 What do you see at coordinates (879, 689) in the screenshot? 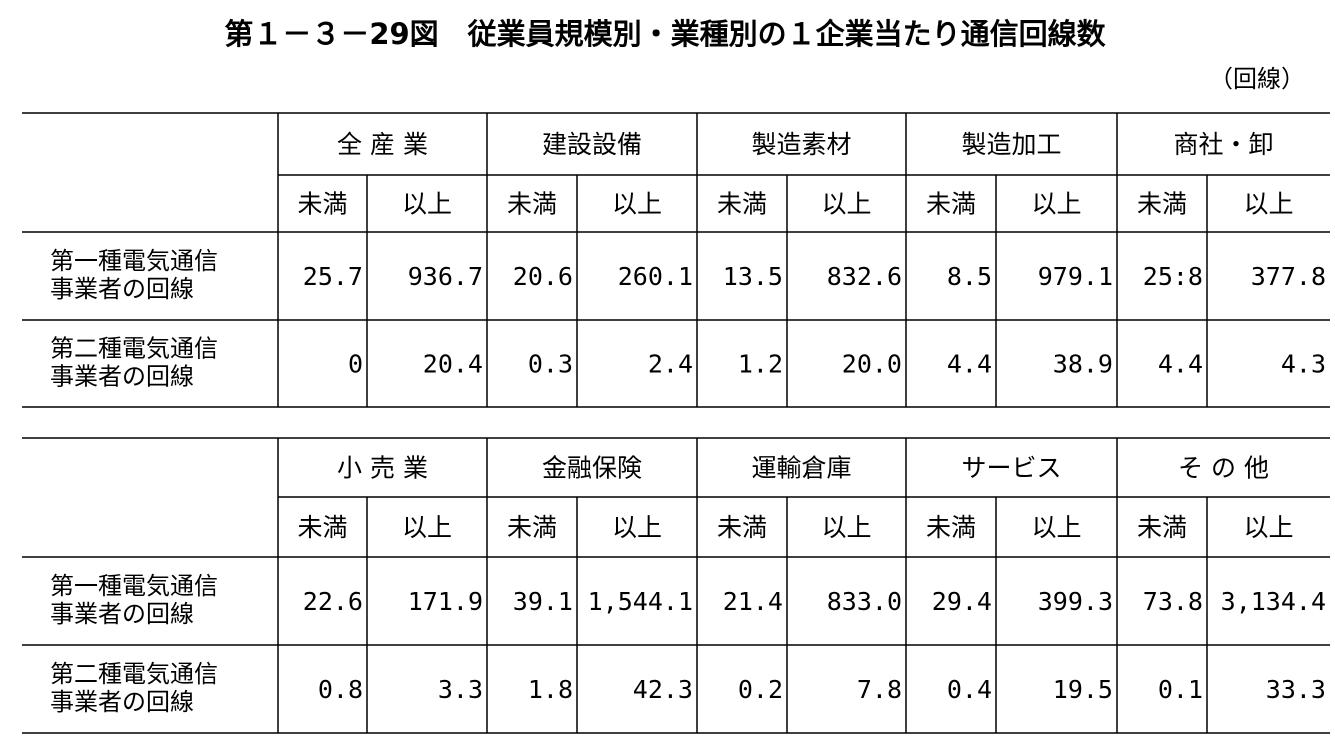
I see `cell-value: 7.8` at bounding box center [879, 689].